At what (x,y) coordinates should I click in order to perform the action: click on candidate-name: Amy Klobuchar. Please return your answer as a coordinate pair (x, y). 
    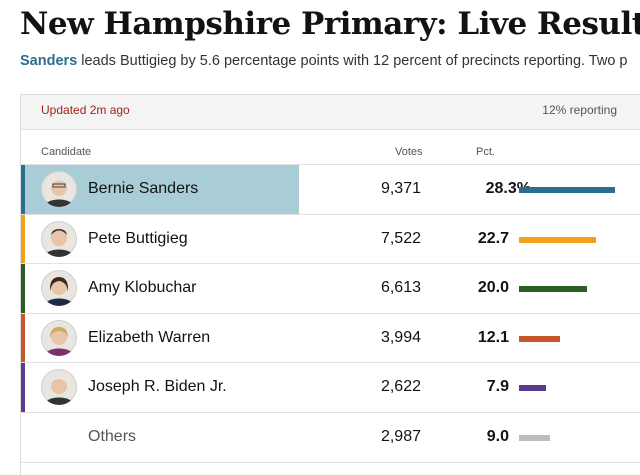
    Looking at the image, I should click on (142, 287).